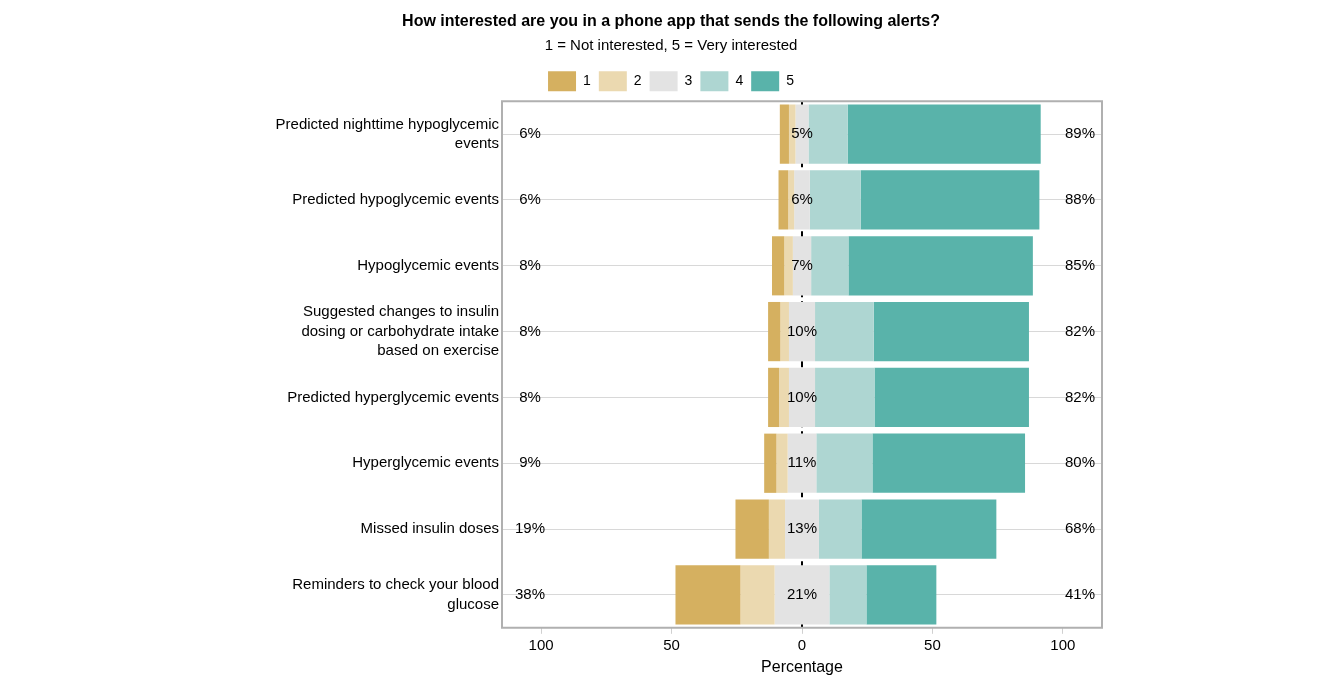 The image size is (1332, 687). Describe the element at coordinates (802, 264) in the screenshot. I see `data-label: 7%` at that location.